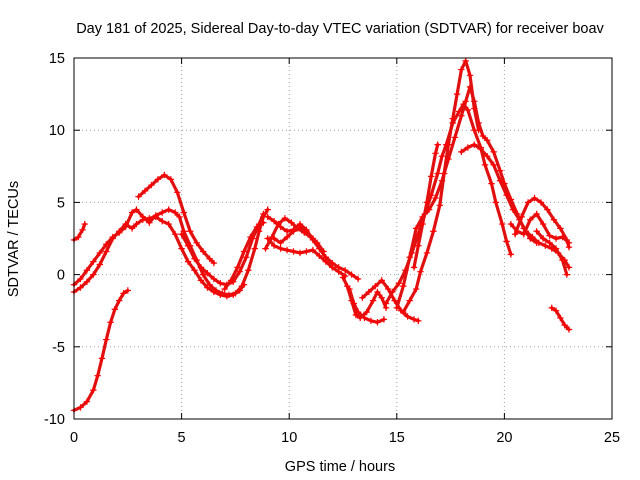 The height and width of the screenshot is (480, 640). Describe the element at coordinates (397, 438) in the screenshot. I see `x-tick-label: 15` at that location.